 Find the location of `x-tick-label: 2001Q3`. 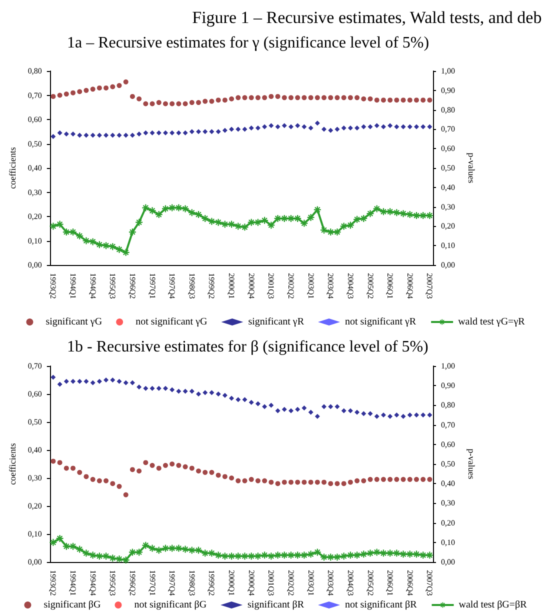

x-tick-label: 2001Q3 is located at coordinates (271, 286).